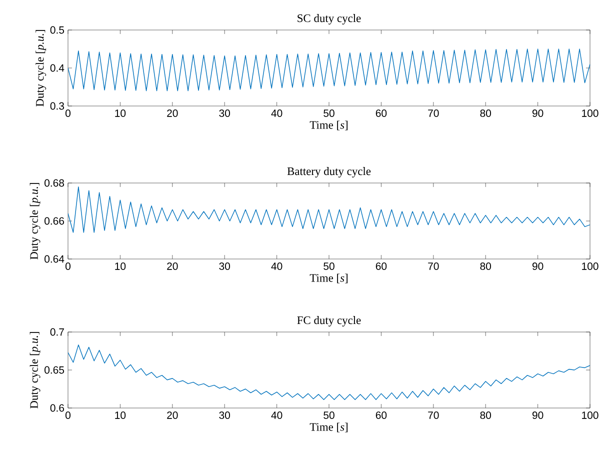  I want to click on y-tick-label: 0.68, so click(54, 183).